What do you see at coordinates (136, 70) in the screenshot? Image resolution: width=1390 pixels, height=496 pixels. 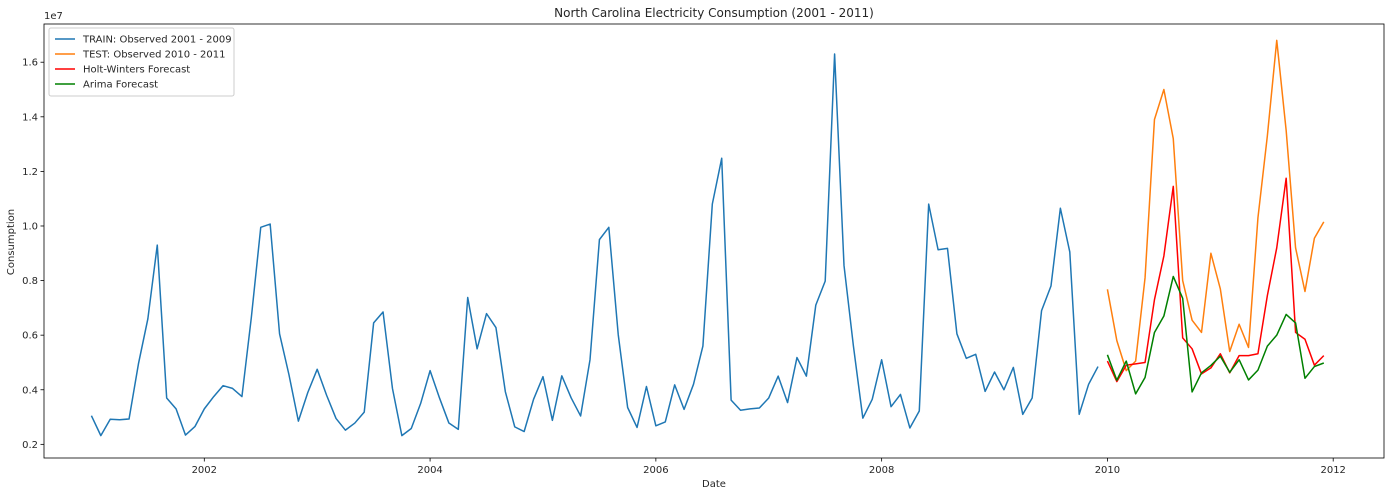 I see `legend-entry-label: Holt-Winters Forecast` at bounding box center [136, 70].